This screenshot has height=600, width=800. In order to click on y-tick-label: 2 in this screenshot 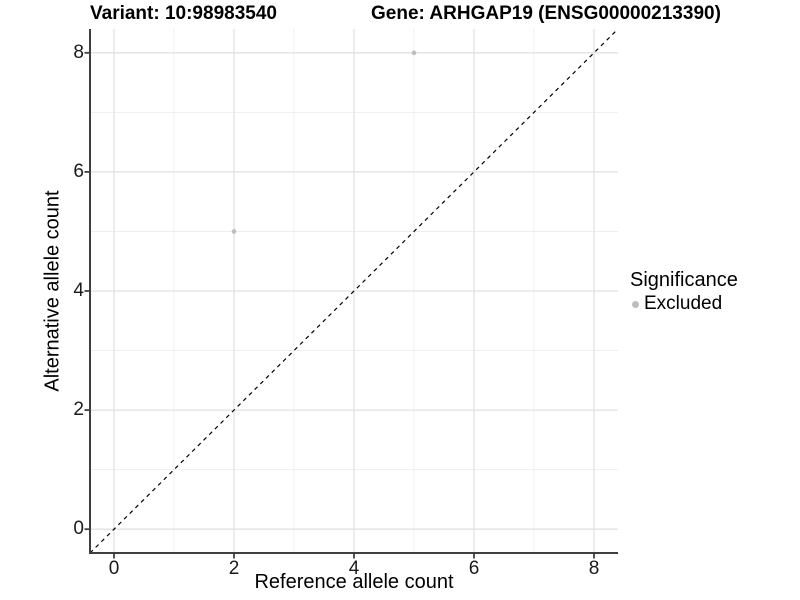, I will do `click(78, 410)`.